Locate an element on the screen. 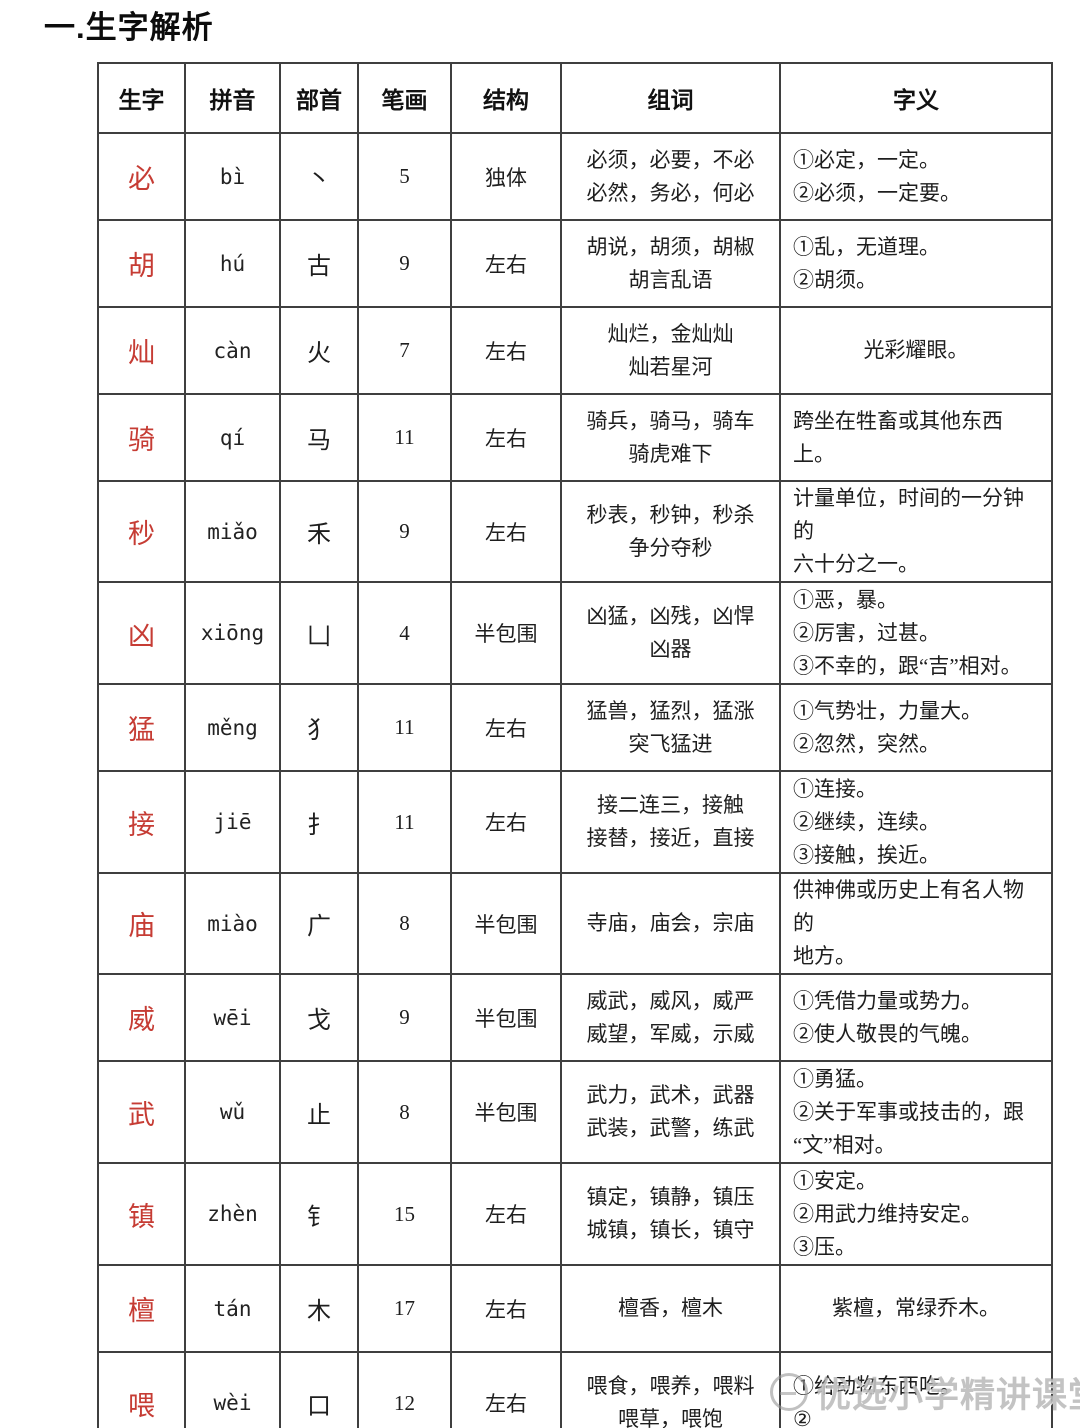  cell-pinyin: miǎo is located at coordinates (232, 531).